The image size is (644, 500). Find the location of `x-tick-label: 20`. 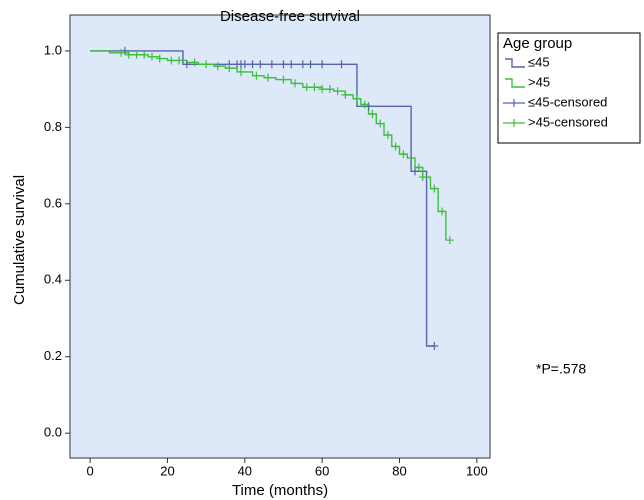

x-tick-label: 20 is located at coordinates (167, 470).